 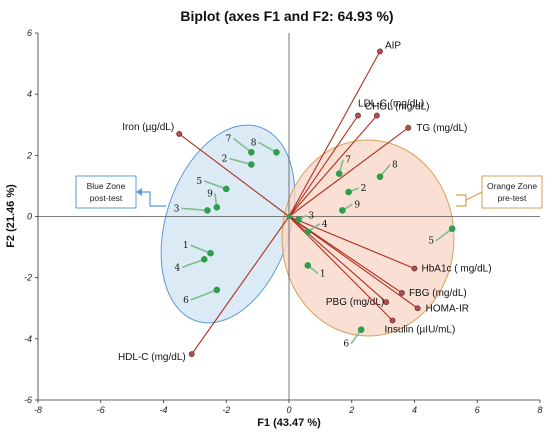 I want to click on y-tick-label: -2, so click(x=28, y=278).